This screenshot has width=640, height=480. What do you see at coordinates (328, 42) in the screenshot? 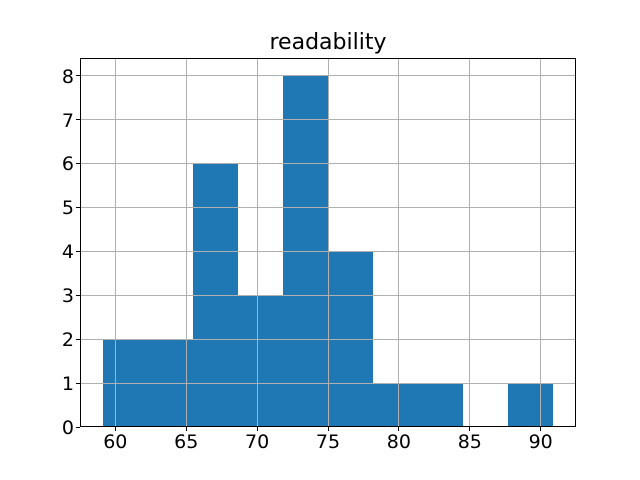
I see `chart-title: readability` at bounding box center [328, 42].